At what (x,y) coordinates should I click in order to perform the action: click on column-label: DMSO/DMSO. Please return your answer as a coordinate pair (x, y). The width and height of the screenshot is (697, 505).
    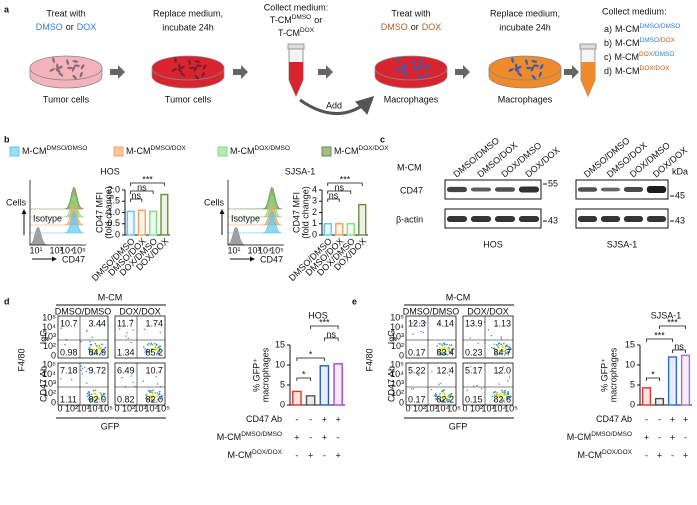
    Looking at the image, I should click on (83, 311).